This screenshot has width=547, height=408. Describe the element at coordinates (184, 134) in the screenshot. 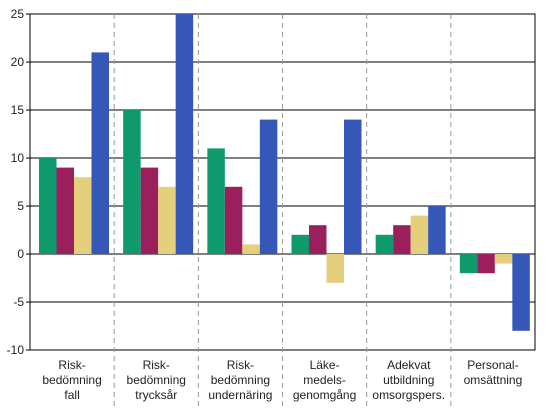

I see `bar-series4-cat2` at that location.